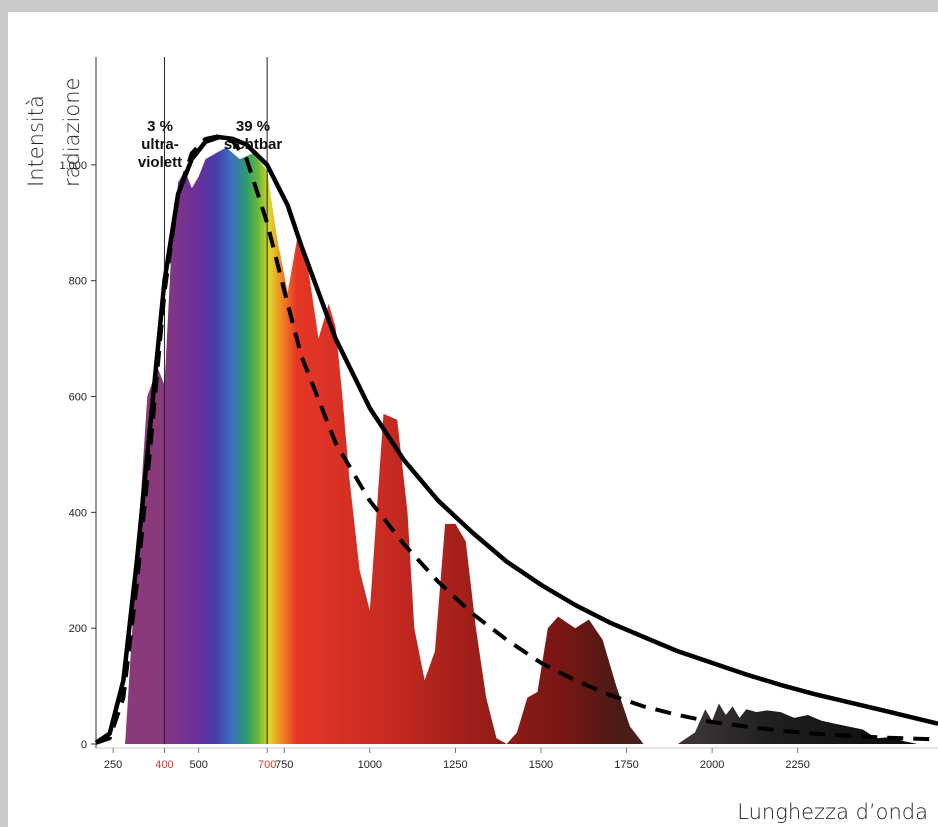 This screenshot has width=938, height=827. Describe the element at coordinates (36, 141) in the screenshot. I see `y-axis-label-line-1: Intensità` at that location.